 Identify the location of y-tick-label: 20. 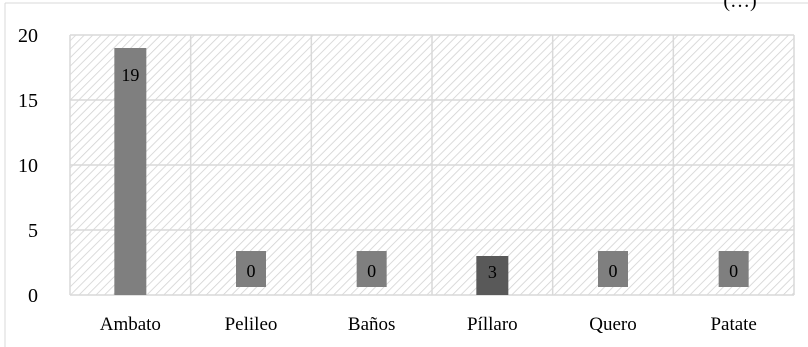
(28, 36).